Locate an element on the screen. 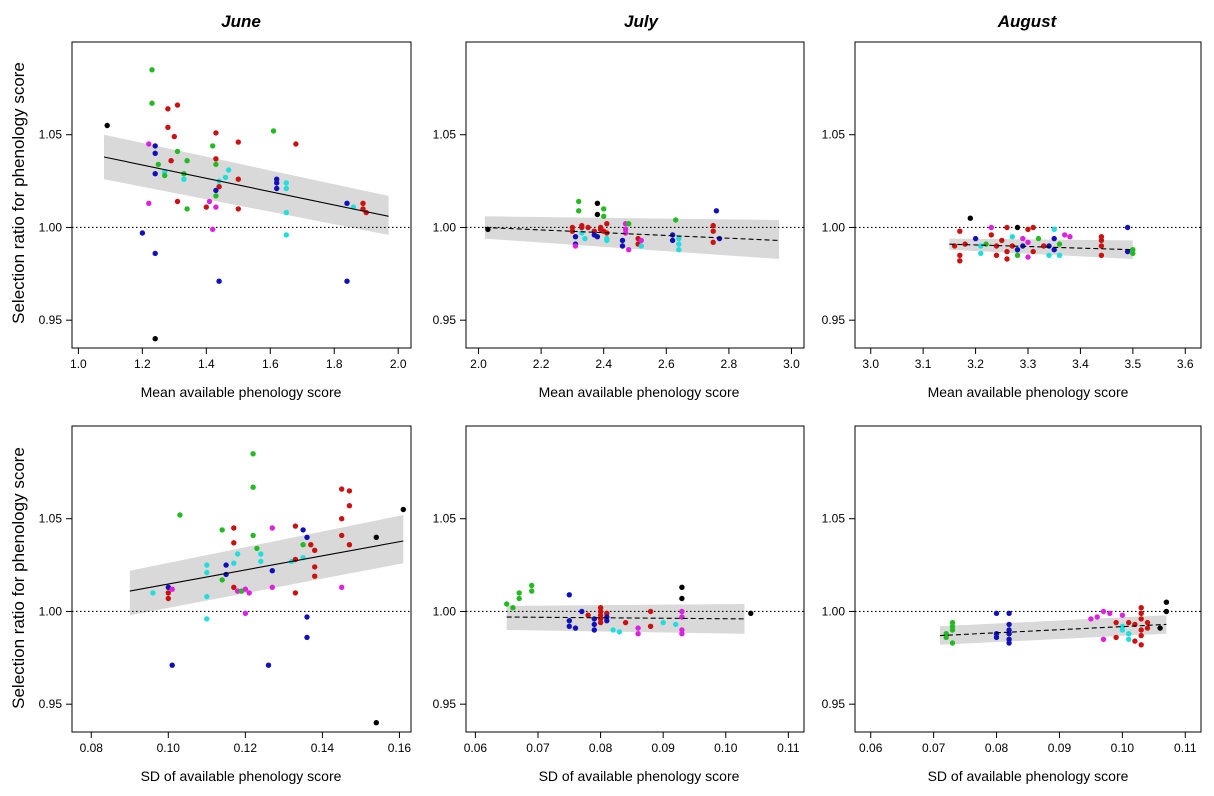 The height and width of the screenshot is (796, 1214). x-tick-label: 0.16 is located at coordinates (400, 748).